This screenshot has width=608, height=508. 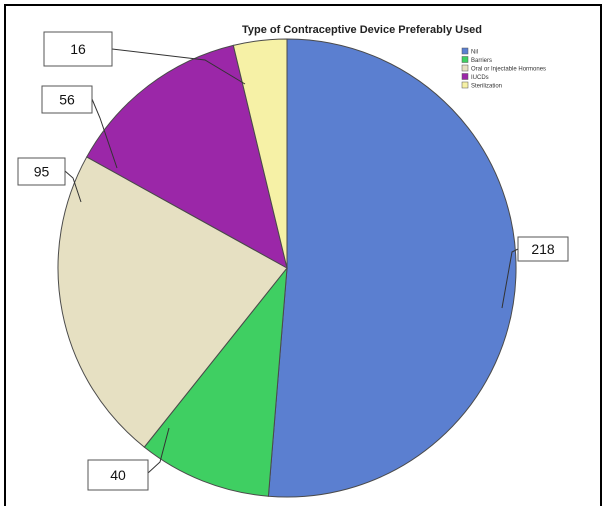 I want to click on legend-label-sterilization: Sterilization, so click(x=486, y=87).